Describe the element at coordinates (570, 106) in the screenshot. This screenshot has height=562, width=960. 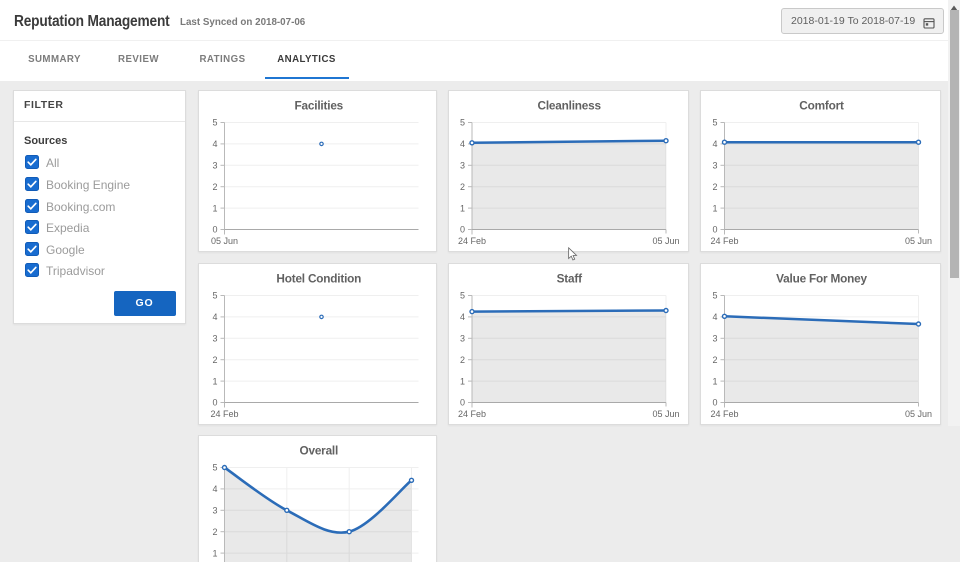
I see `svg-text: Cleanliness` at that location.